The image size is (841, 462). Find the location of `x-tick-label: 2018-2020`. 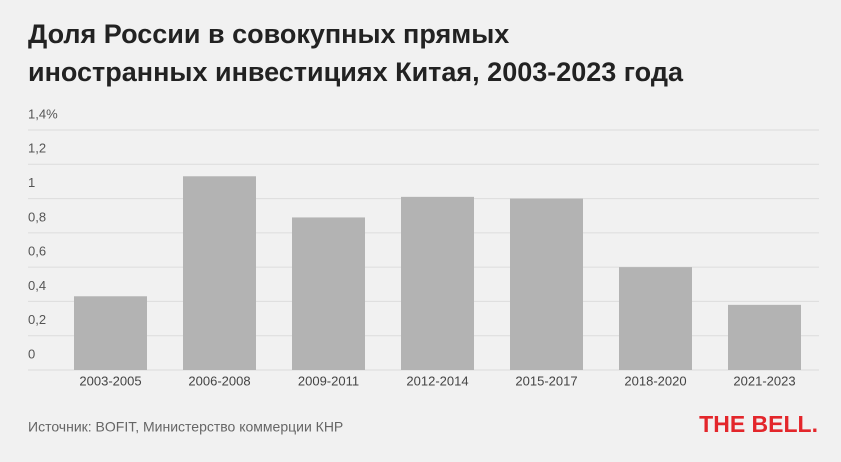

x-tick-label: 2018-2020 is located at coordinates (655, 380).